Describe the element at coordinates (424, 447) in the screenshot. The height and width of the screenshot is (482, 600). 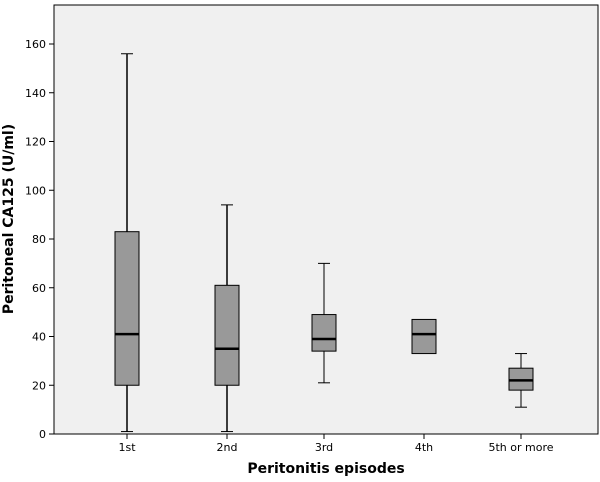
I see `x-tick-label: 4th` at that location.